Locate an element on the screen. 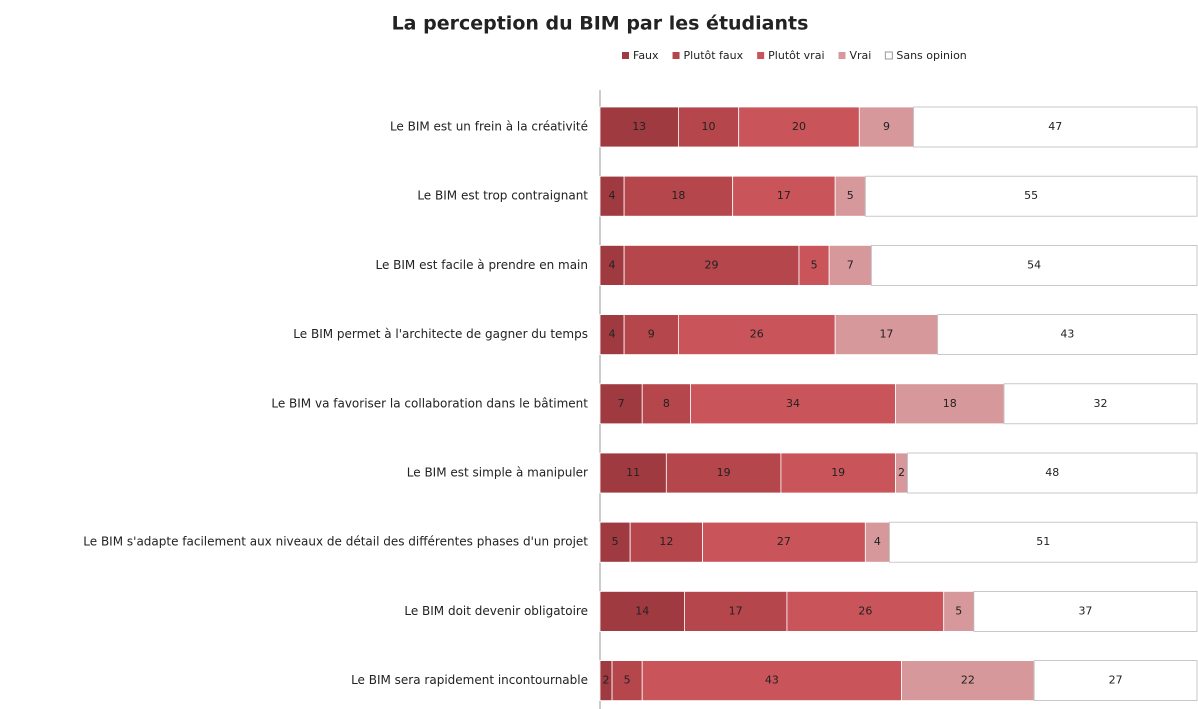  data-label: 55 is located at coordinates (1031, 195).